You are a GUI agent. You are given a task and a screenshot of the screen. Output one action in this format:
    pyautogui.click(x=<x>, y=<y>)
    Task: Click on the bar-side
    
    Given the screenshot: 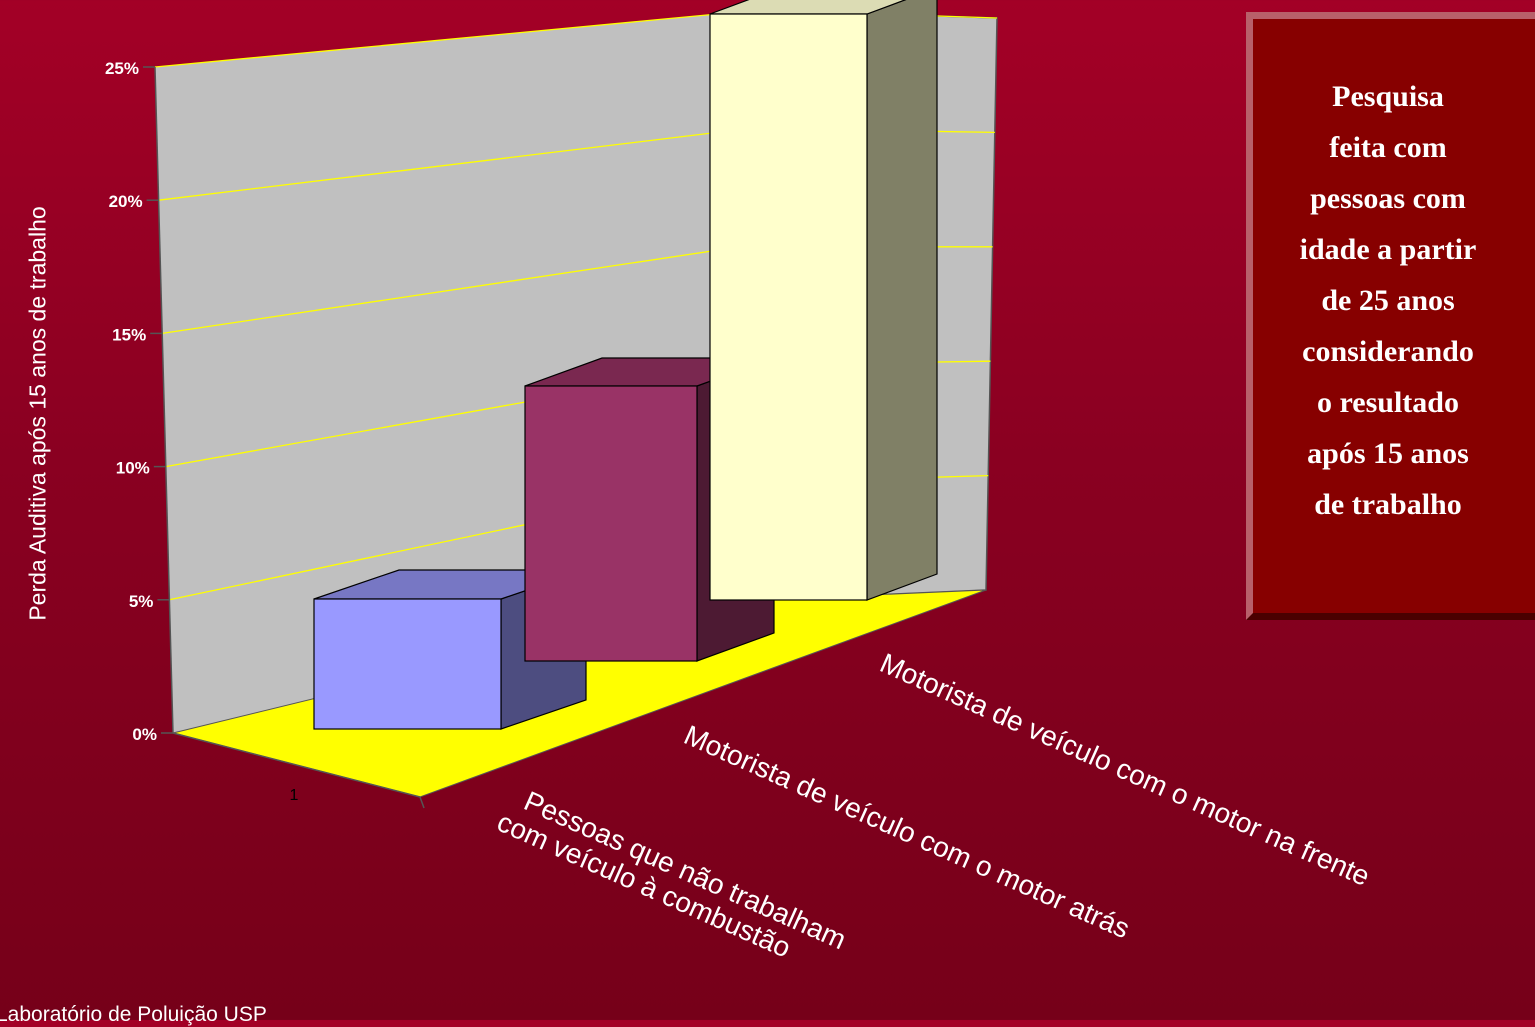 What is the action you would take?
    pyautogui.click(x=902, y=300)
    